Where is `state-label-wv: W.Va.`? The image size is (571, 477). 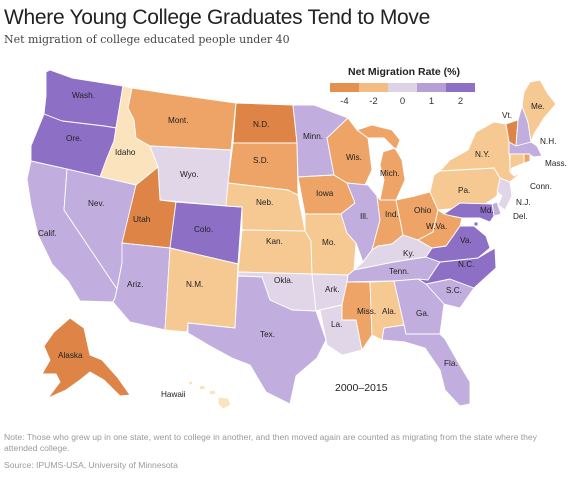 state-label-wv: W.Va. is located at coordinates (436, 226).